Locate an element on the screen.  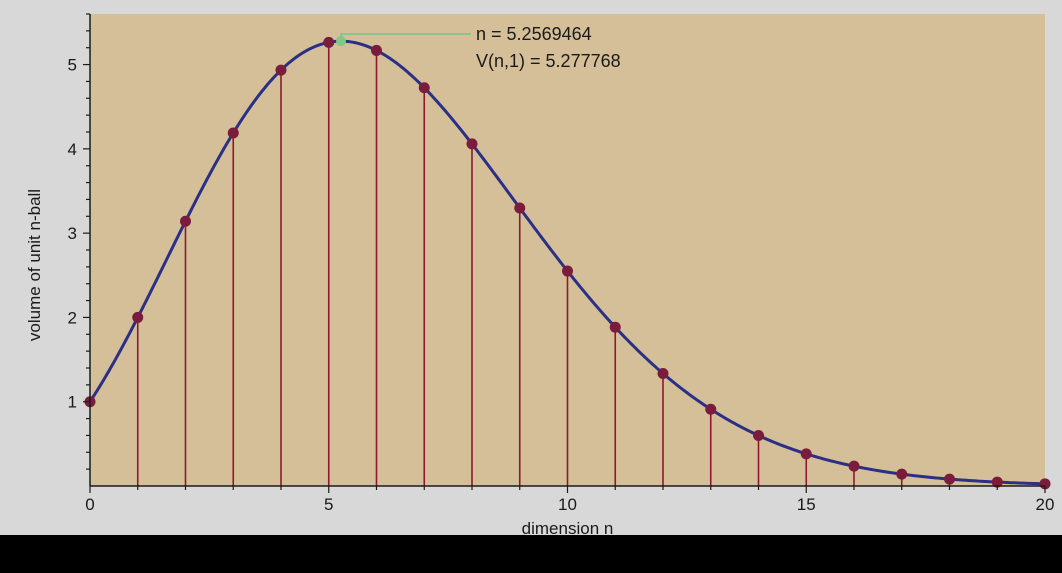
max-point-marker is located at coordinates (341, 41).